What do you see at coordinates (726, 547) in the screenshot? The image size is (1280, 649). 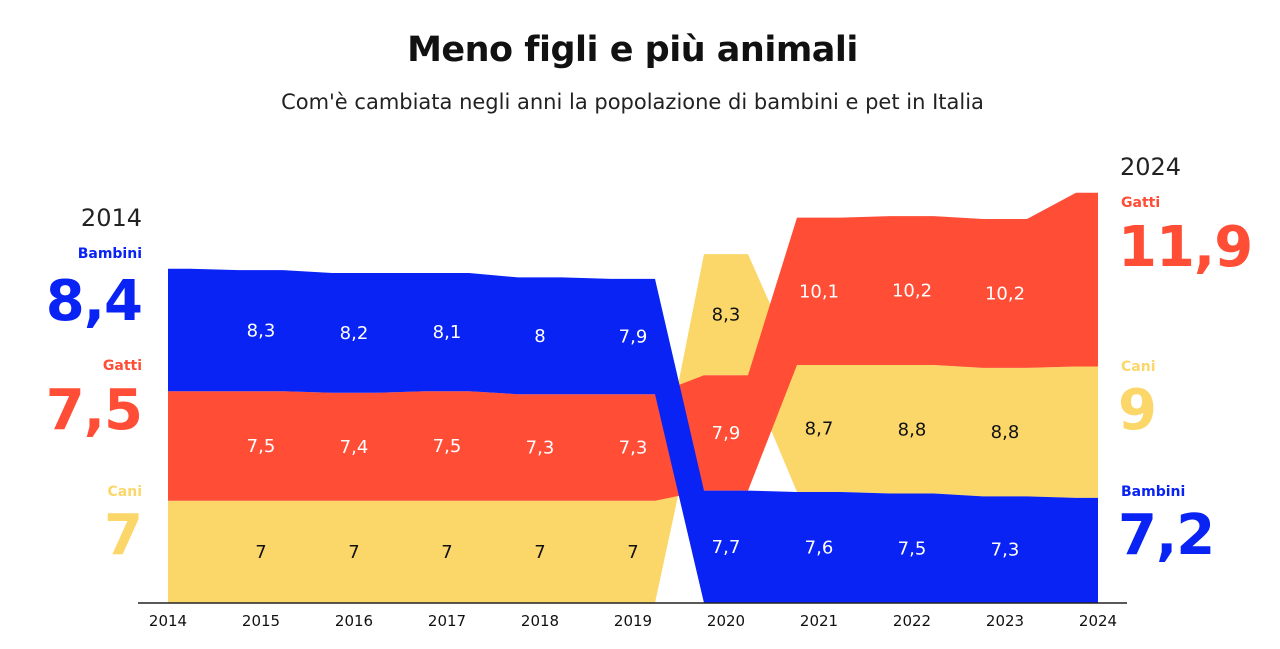 I see `data-label-bambini-2020: 7,7` at bounding box center [726, 547].